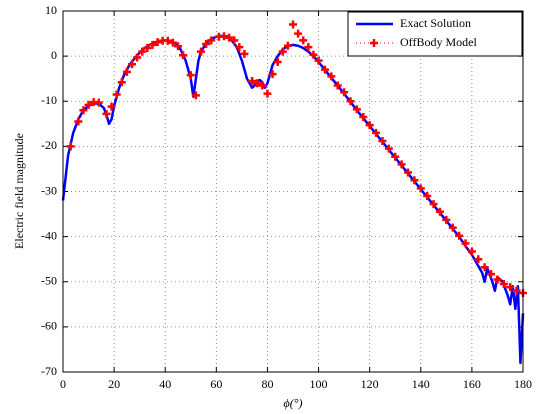  Describe the element at coordinates (370, 384) in the screenshot. I see `x-tick-label: 120` at that location.